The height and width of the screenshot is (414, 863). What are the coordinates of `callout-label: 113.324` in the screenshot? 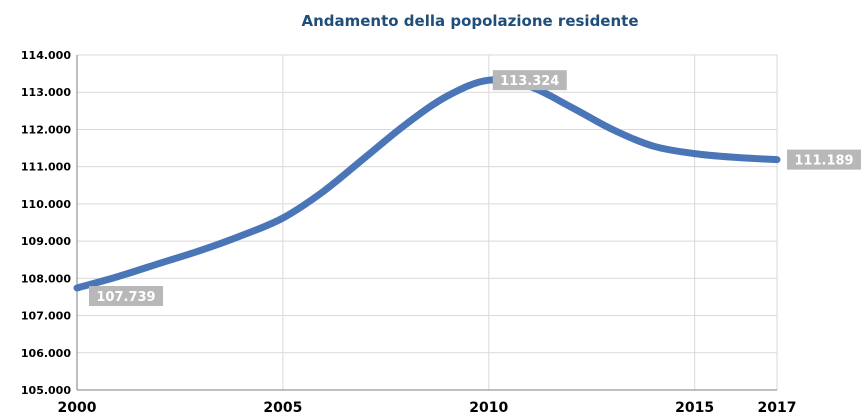 It's located at (529, 81).